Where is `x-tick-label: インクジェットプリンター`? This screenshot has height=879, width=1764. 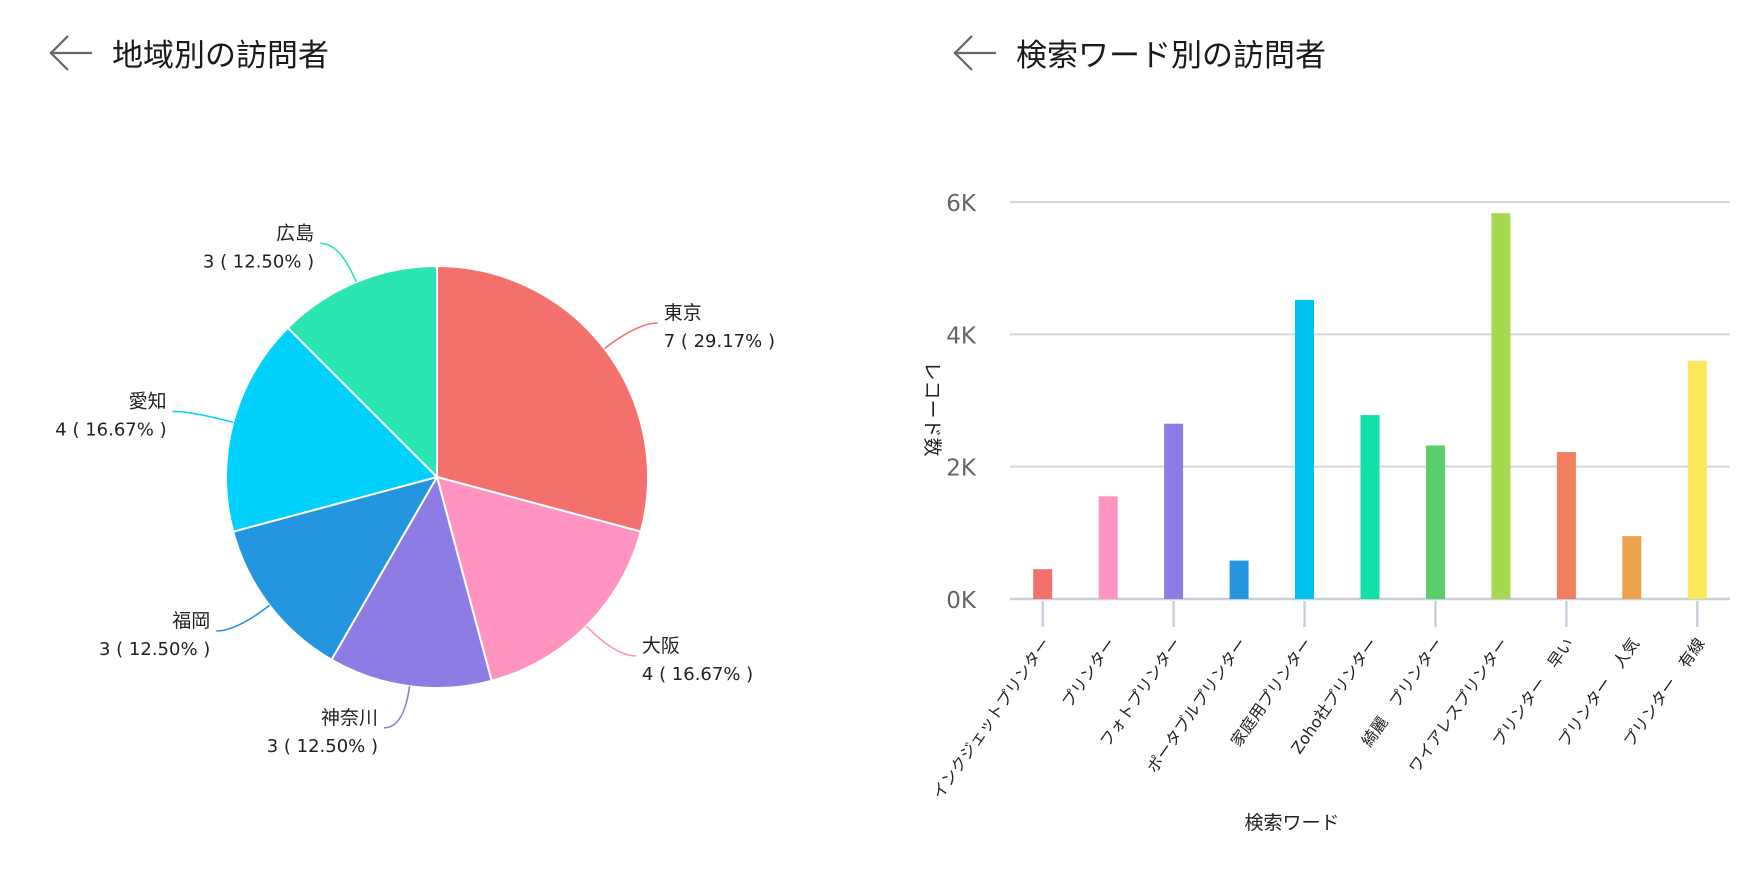 x-tick-label: インクジェットプリンター is located at coordinates (991, 718).